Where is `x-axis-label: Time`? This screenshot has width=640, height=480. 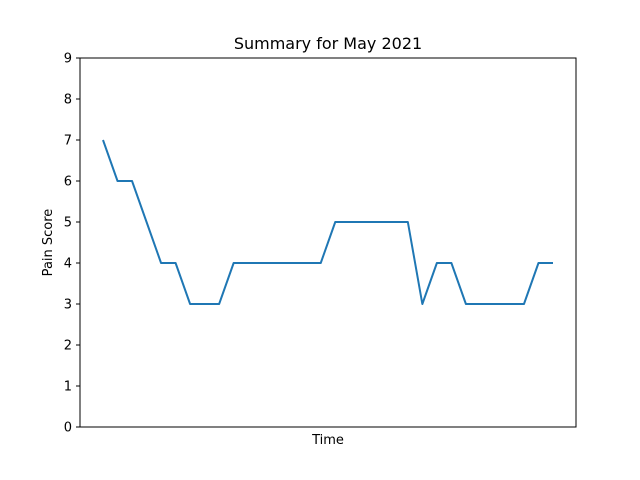
x-axis-label: Time is located at coordinates (327, 440).